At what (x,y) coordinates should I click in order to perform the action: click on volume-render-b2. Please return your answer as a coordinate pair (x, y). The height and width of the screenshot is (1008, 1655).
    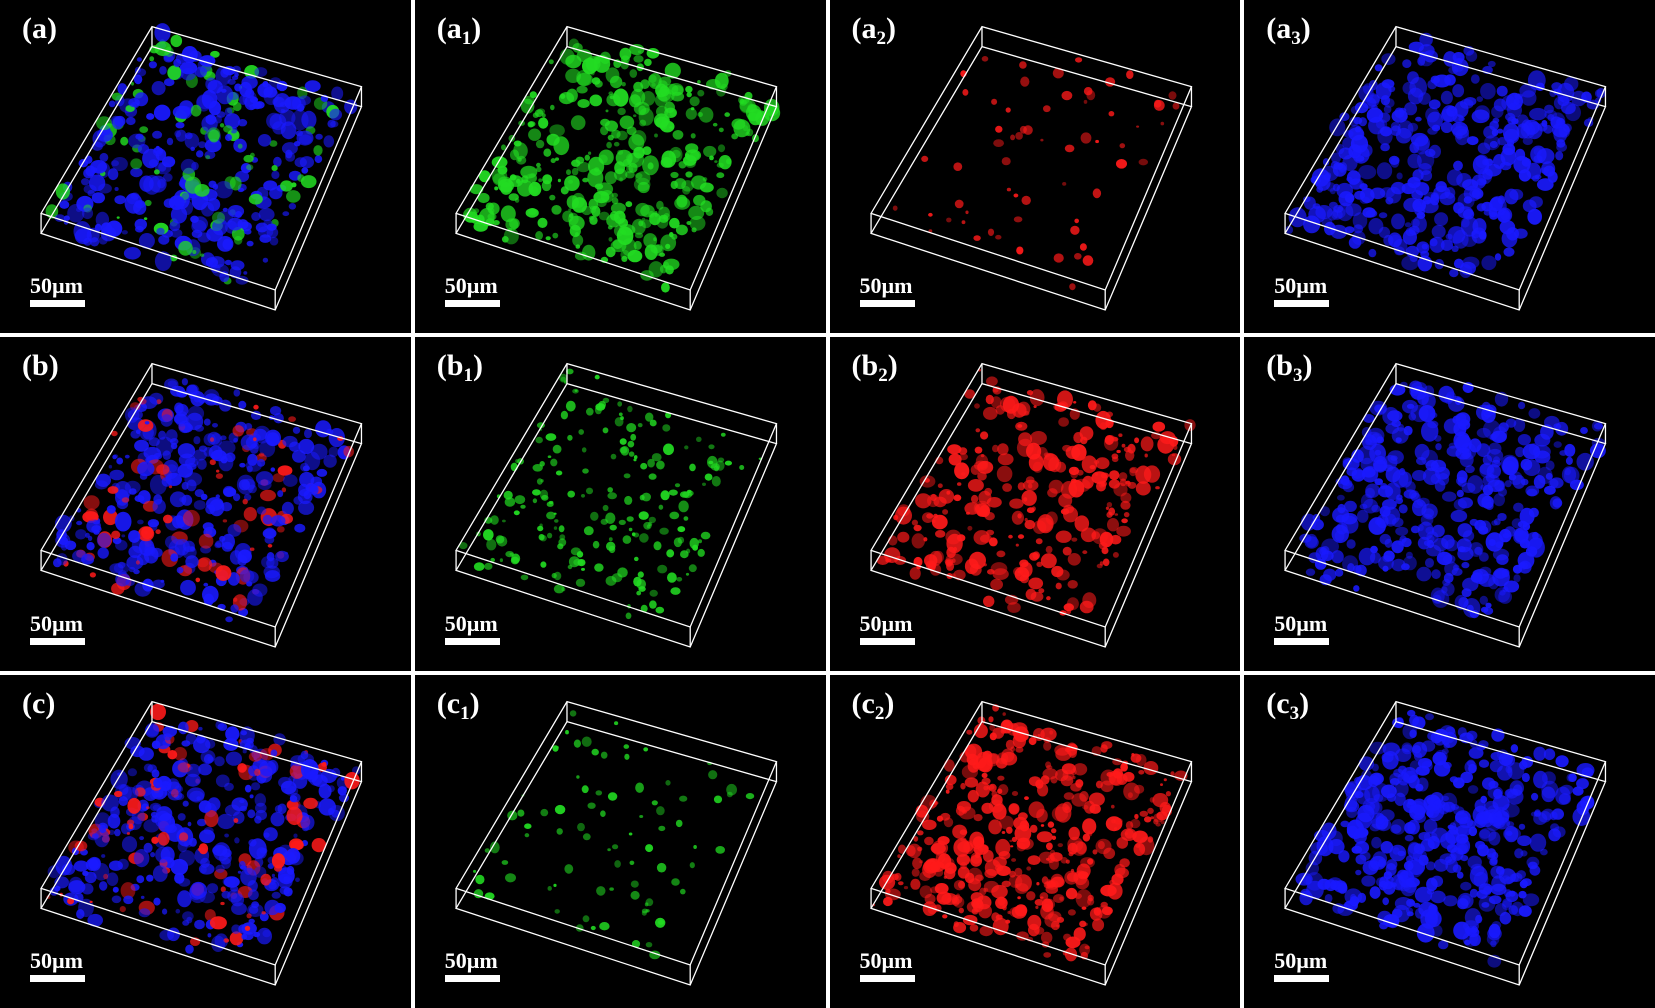
    Looking at the image, I should click on (1032, 506).